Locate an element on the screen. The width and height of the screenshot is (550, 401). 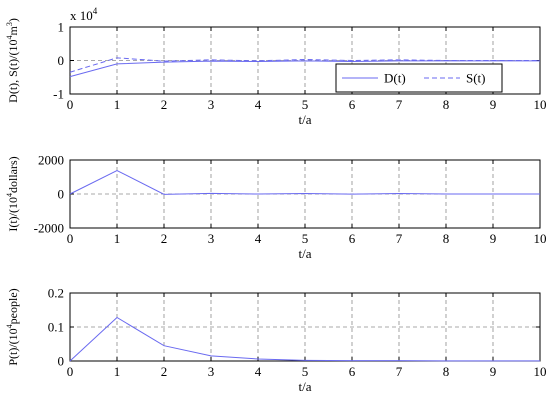
legend-label: D(t) is located at coordinates (395, 78).